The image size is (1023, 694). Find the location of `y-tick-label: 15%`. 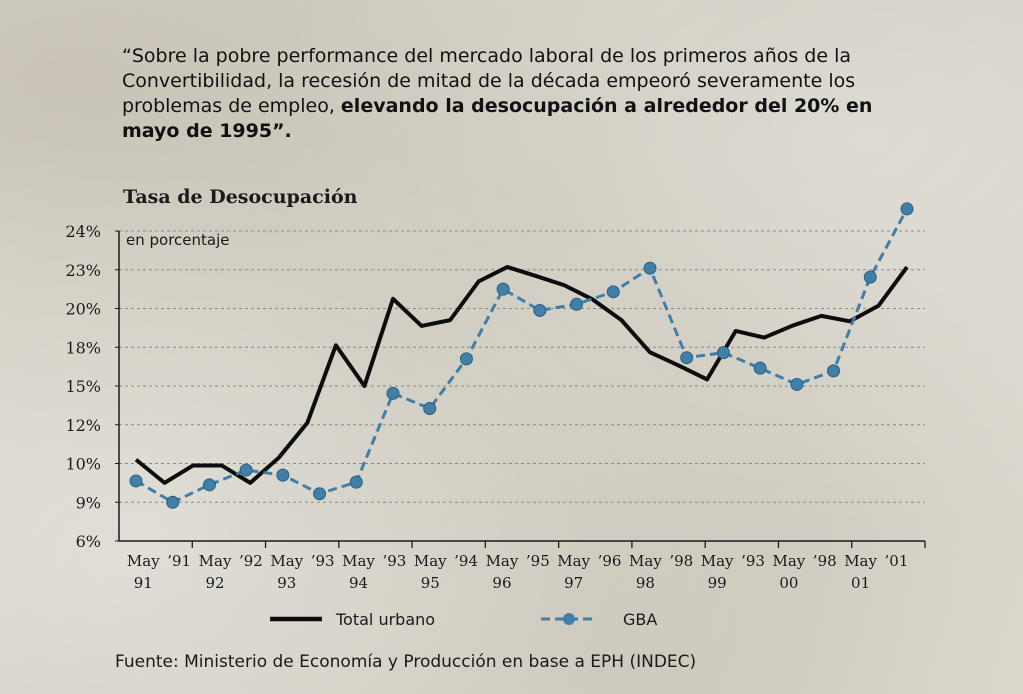

y-tick-label: 15% is located at coordinates (83, 386).